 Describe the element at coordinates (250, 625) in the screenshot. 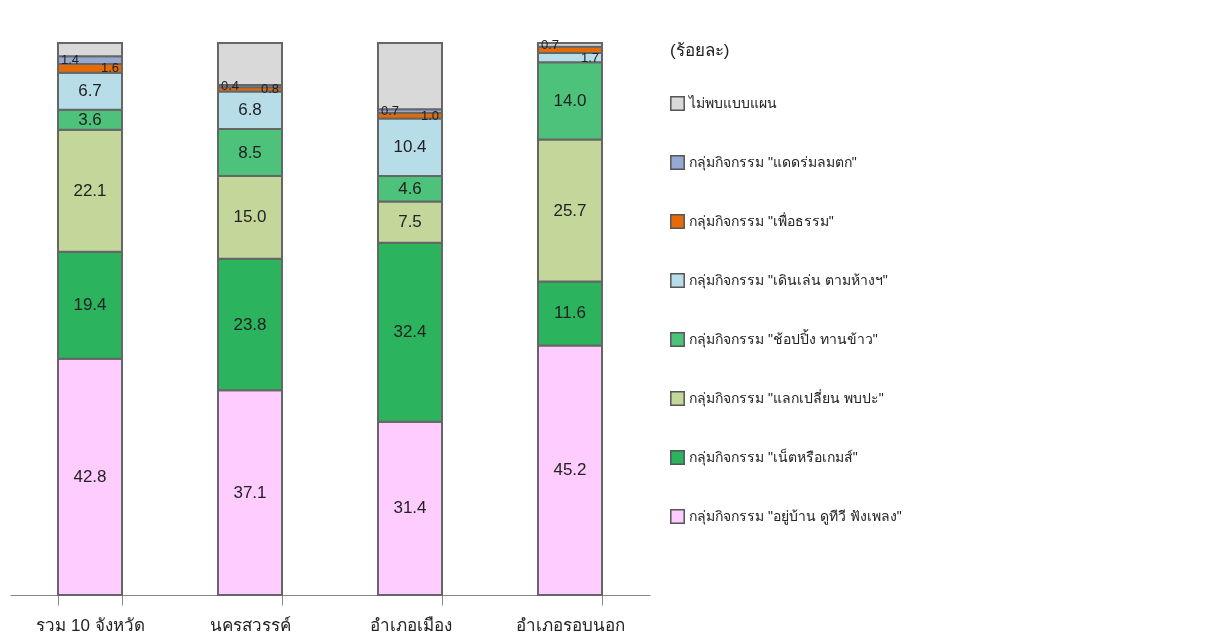

I see `x-tick-label: นครสวรรค์` at that location.